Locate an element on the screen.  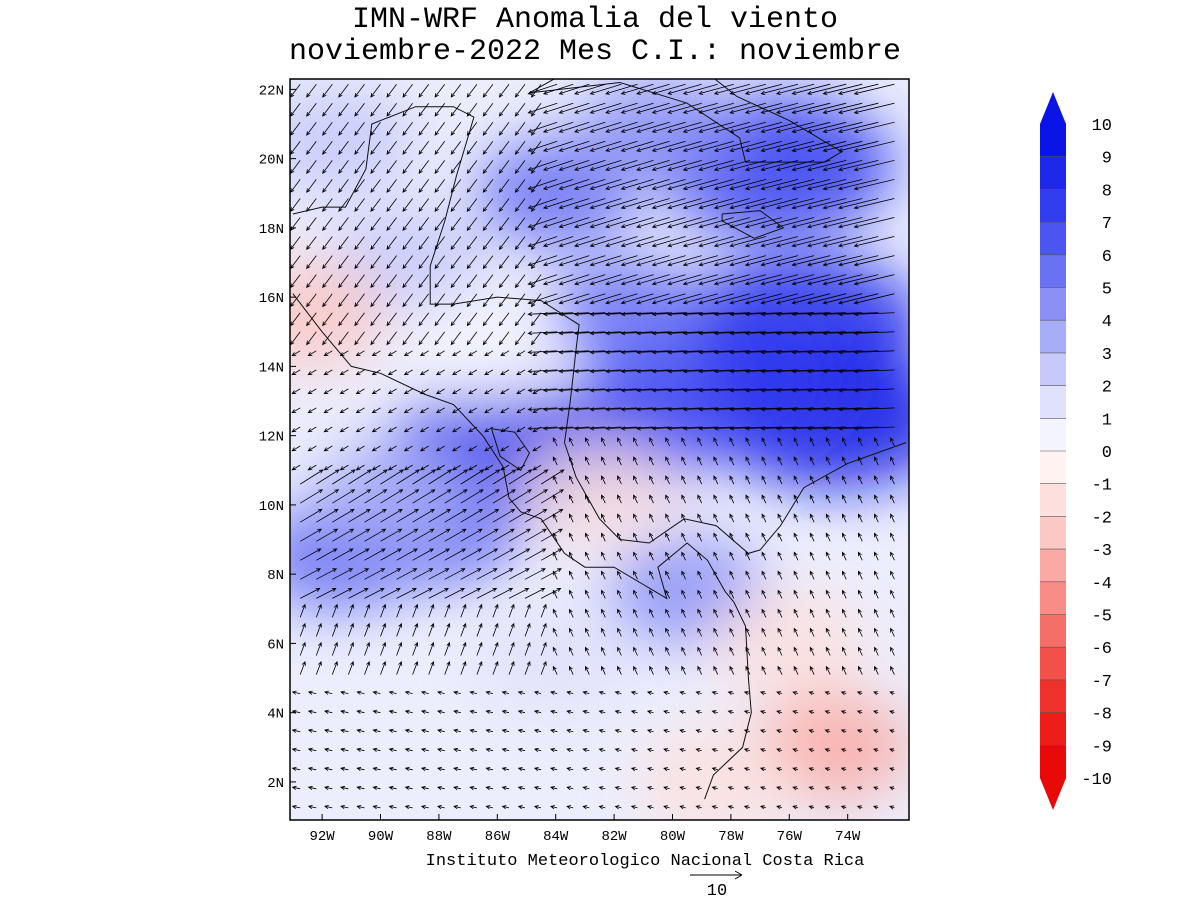
colorbar-label: 10 is located at coordinates (1102, 126).